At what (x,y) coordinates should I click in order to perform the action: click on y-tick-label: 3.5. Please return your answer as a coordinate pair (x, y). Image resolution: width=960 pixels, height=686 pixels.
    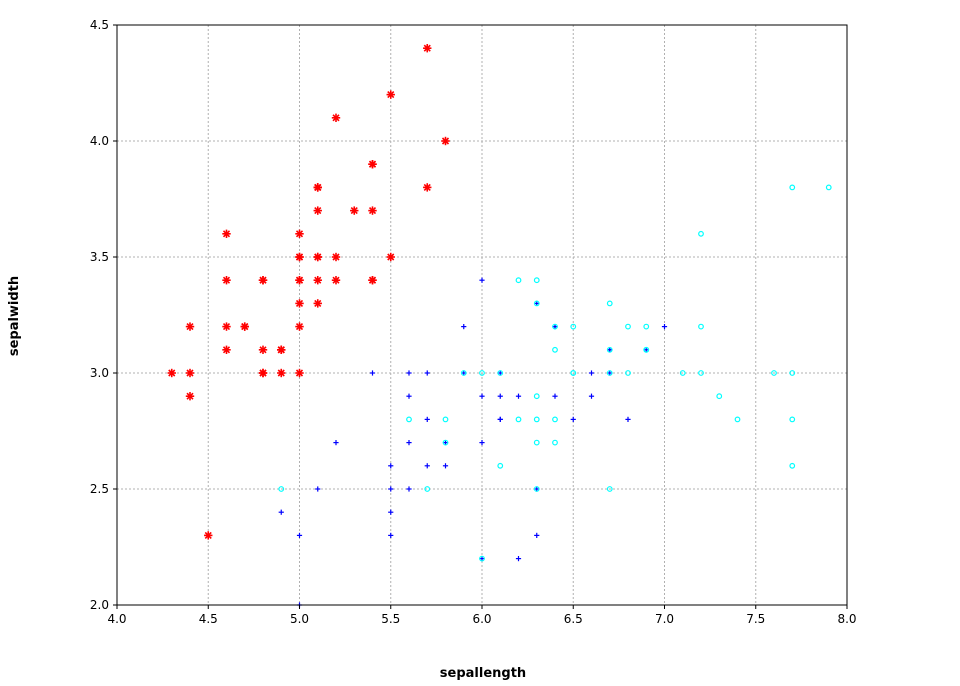
    Looking at the image, I should click on (99, 257).